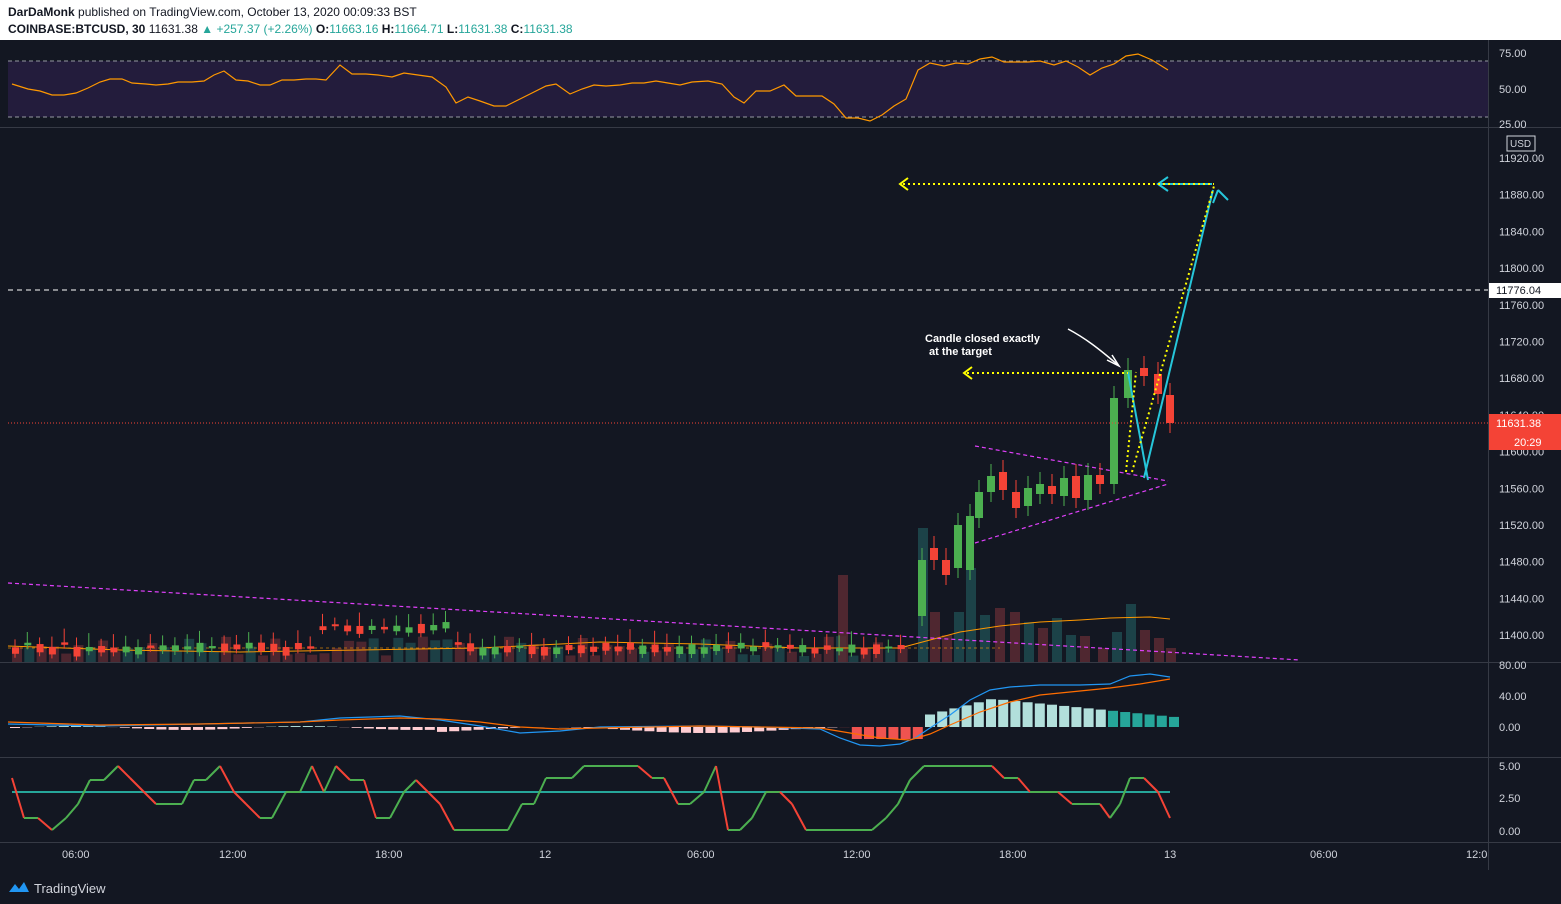 Image resolution: width=1561 pixels, height=904 pixels. I want to click on tradingview-logo-icon, so click(19, 888).